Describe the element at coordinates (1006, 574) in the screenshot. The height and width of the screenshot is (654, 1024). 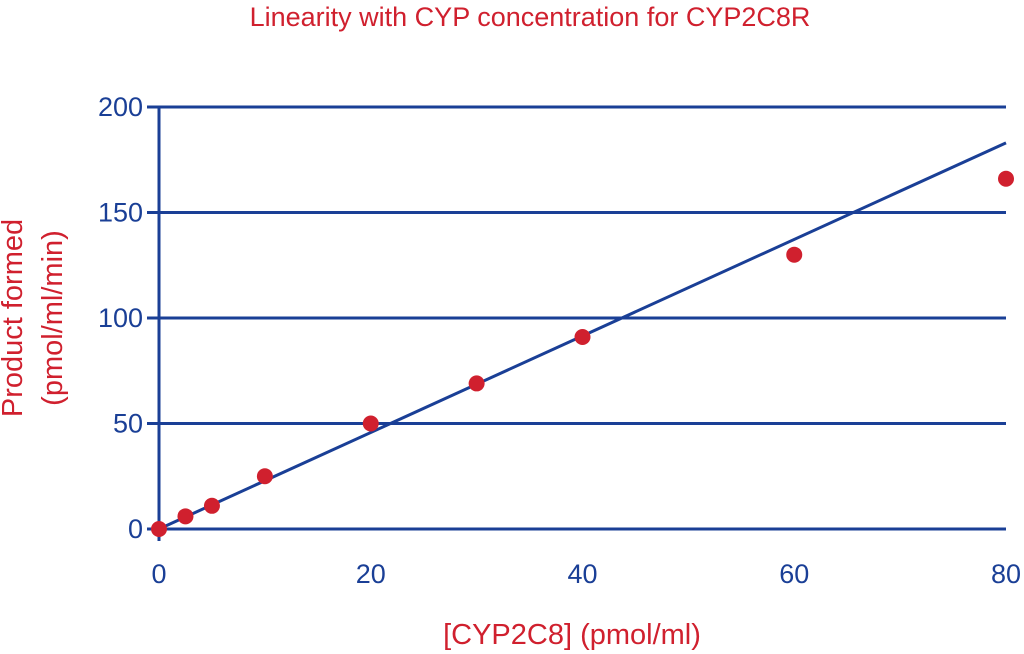
I see `x-tick-label: 80` at that location.